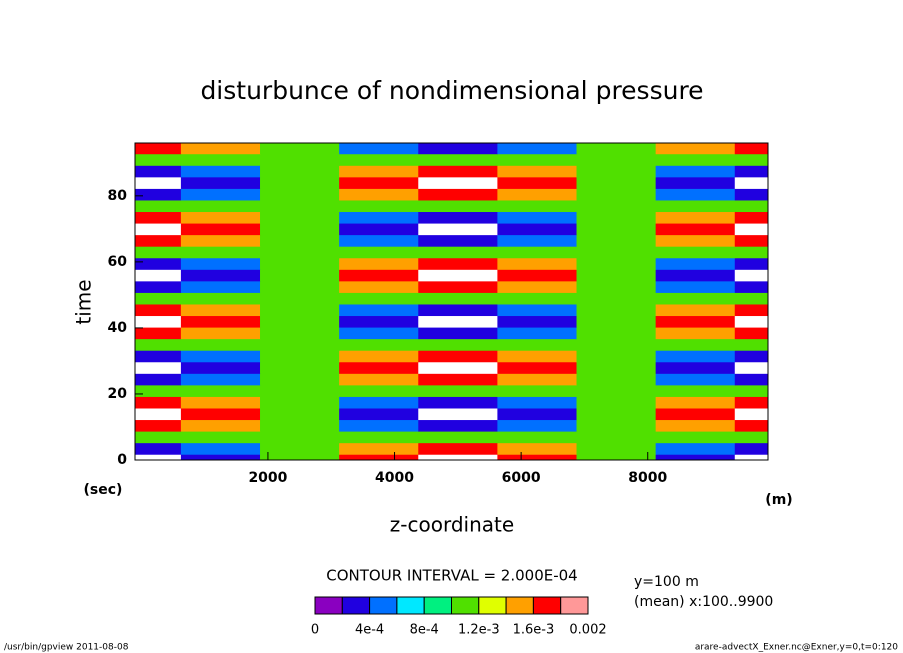 This screenshot has width=903, height=653. What do you see at coordinates (122, 460) in the screenshot?
I see `y-tick-label: 0` at bounding box center [122, 460].